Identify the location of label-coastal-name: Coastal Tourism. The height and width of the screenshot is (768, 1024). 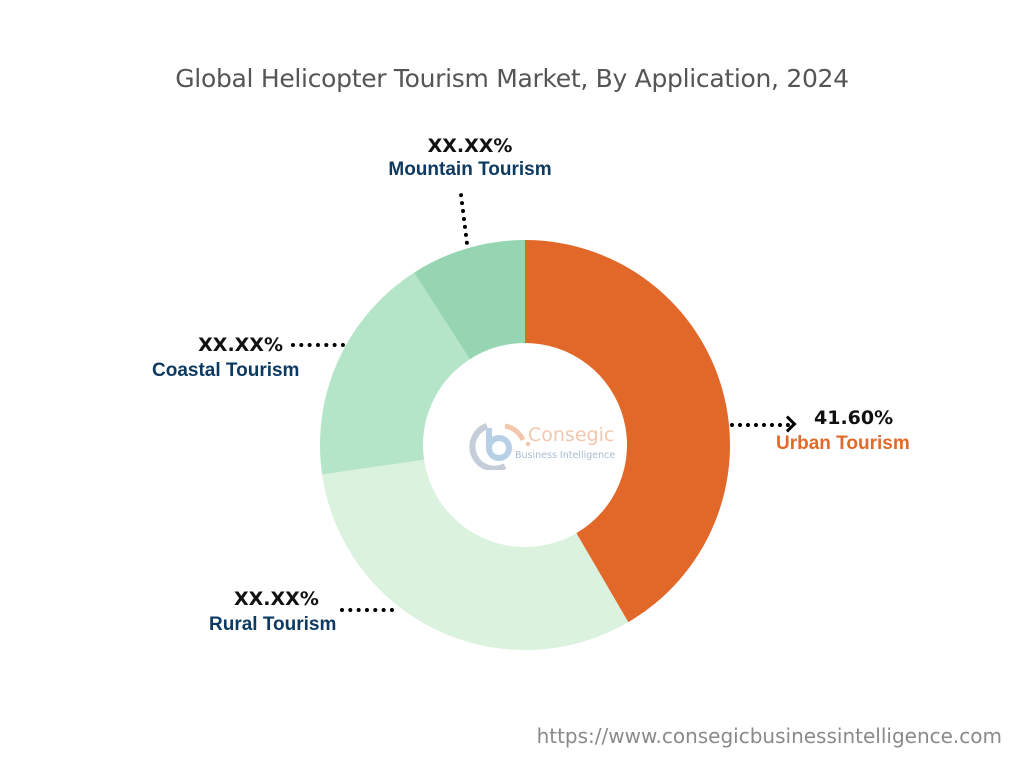
(226, 370).